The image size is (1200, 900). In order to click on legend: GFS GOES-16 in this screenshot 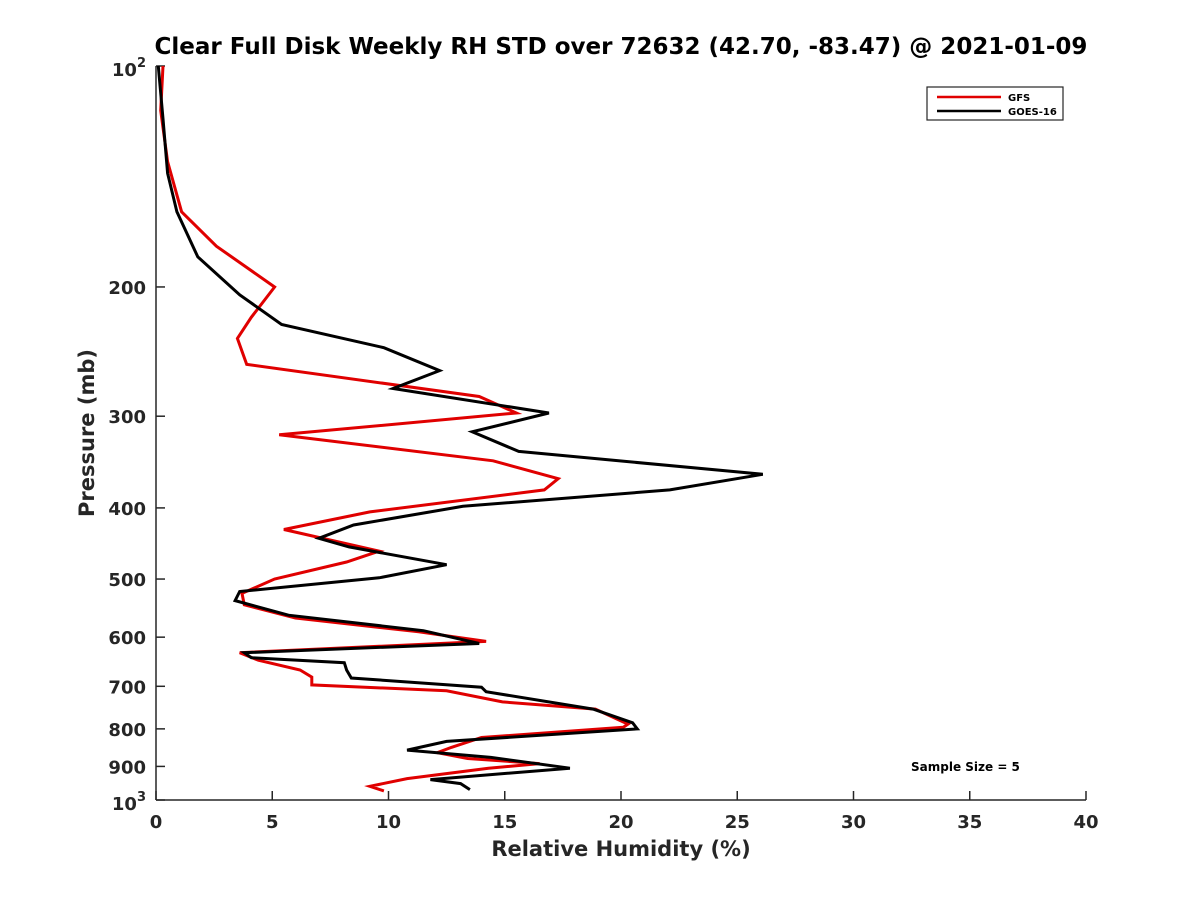, I will do `click(995, 103)`.